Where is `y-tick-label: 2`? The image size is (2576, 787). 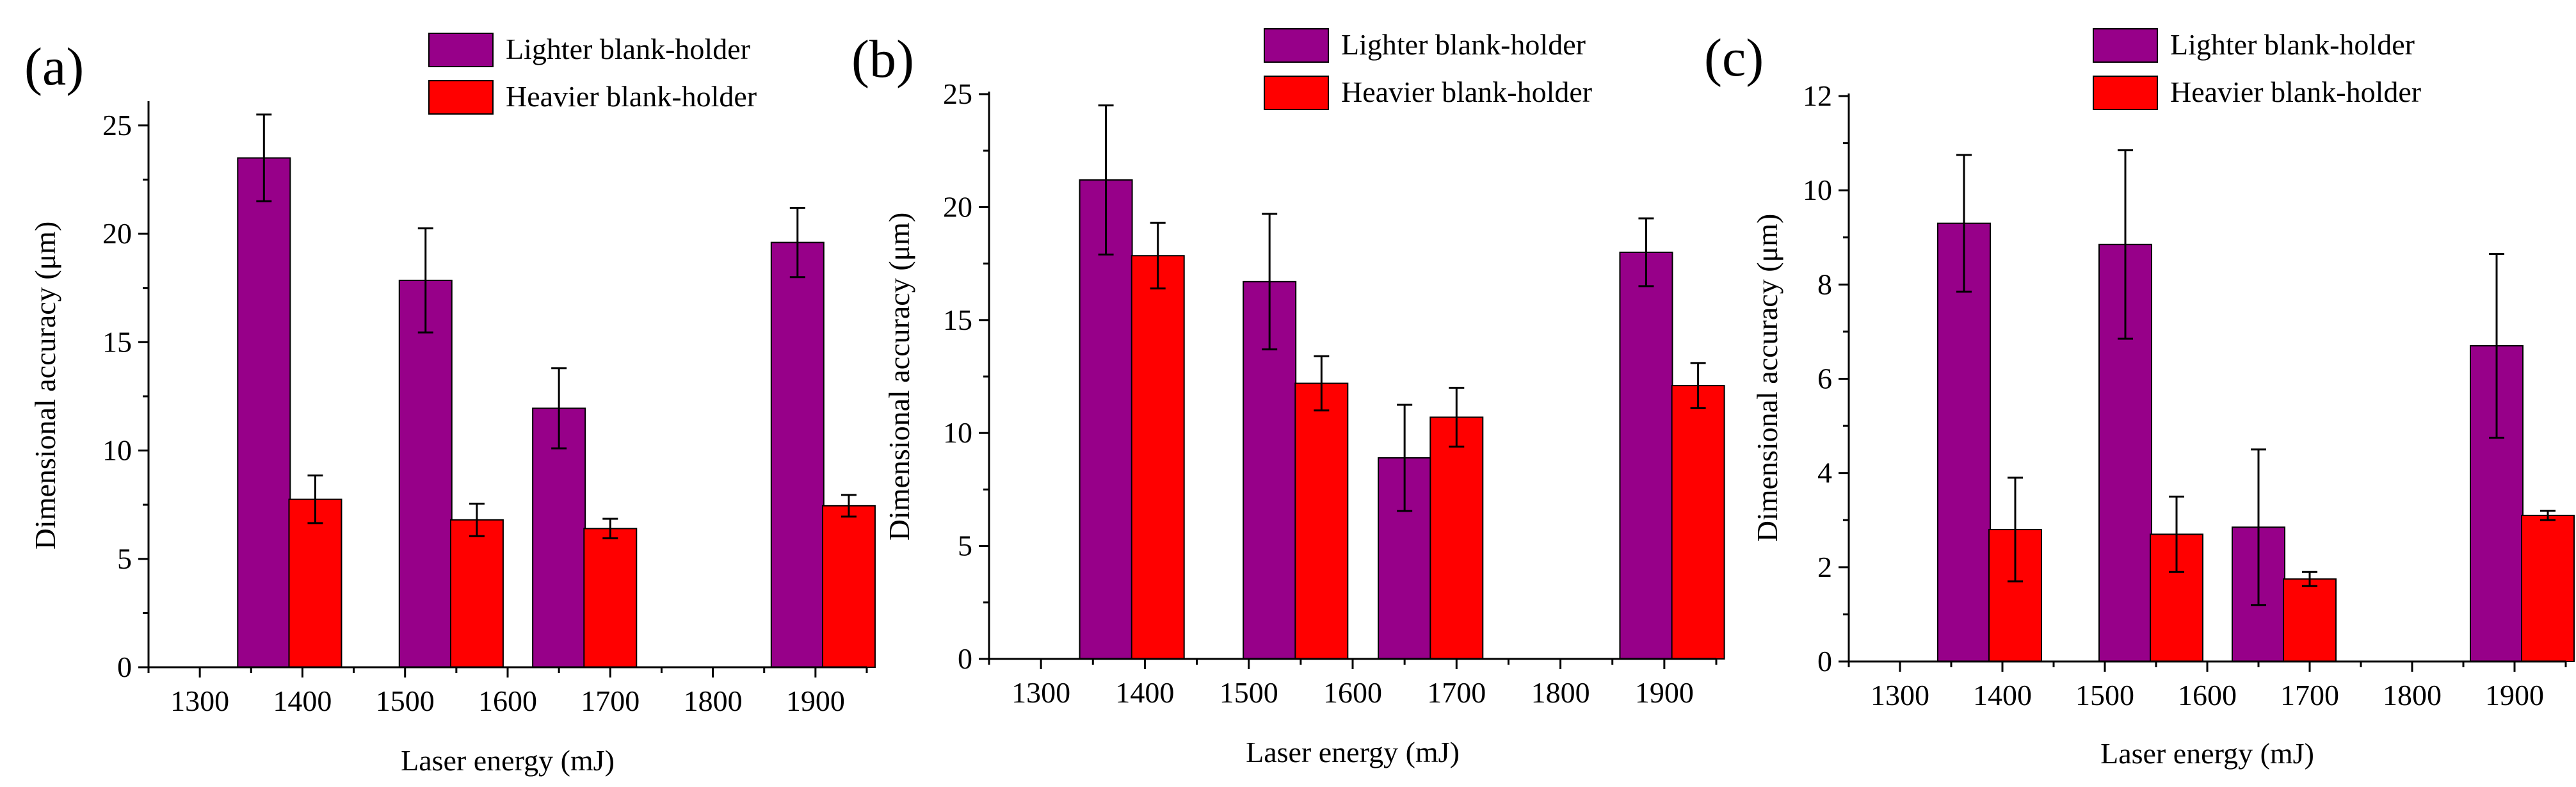 y-tick-label: 2 is located at coordinates (1824, 567).